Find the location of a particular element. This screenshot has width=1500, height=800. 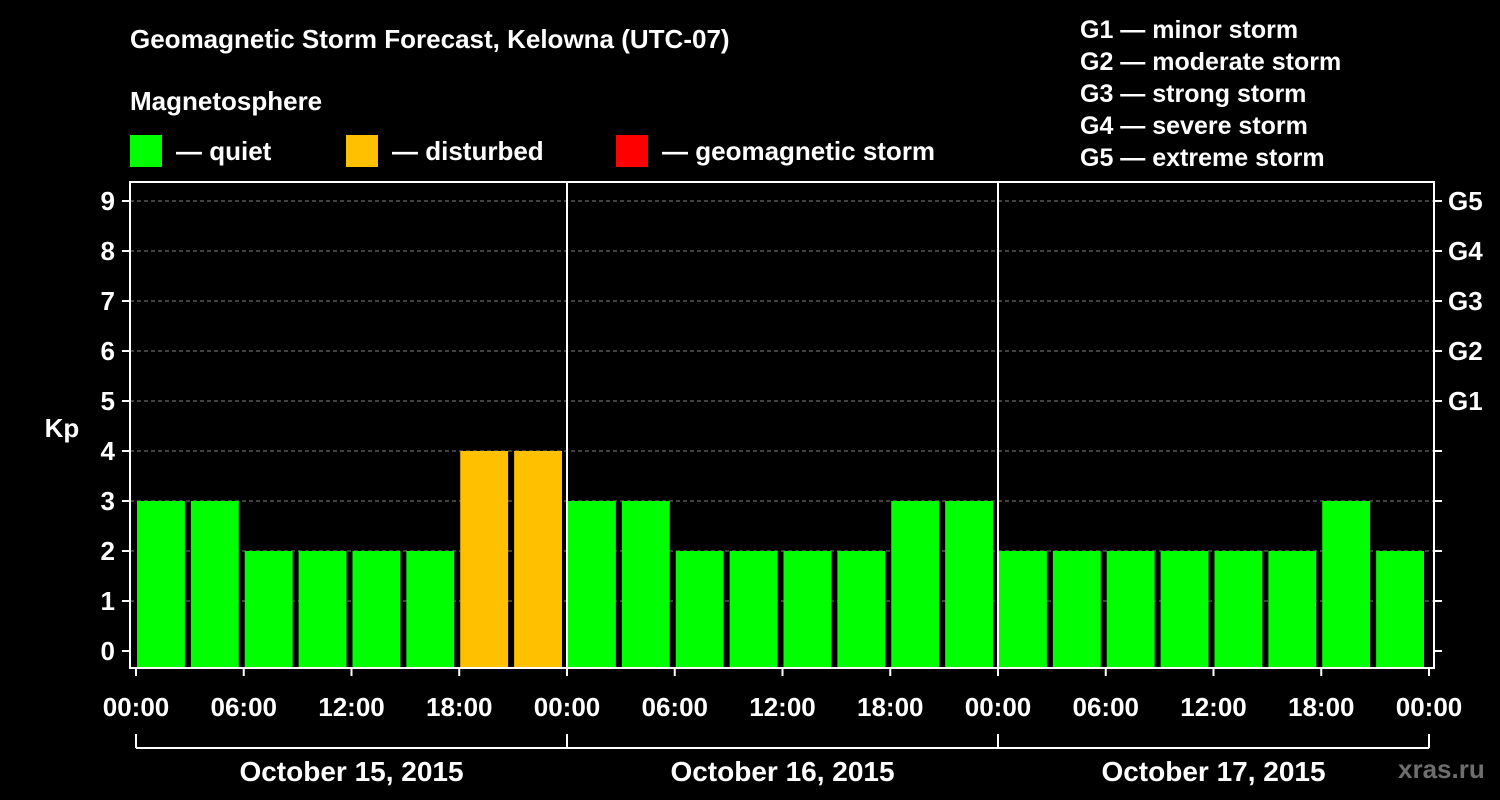

quiet-swatch is located at coordinates (146, 151).